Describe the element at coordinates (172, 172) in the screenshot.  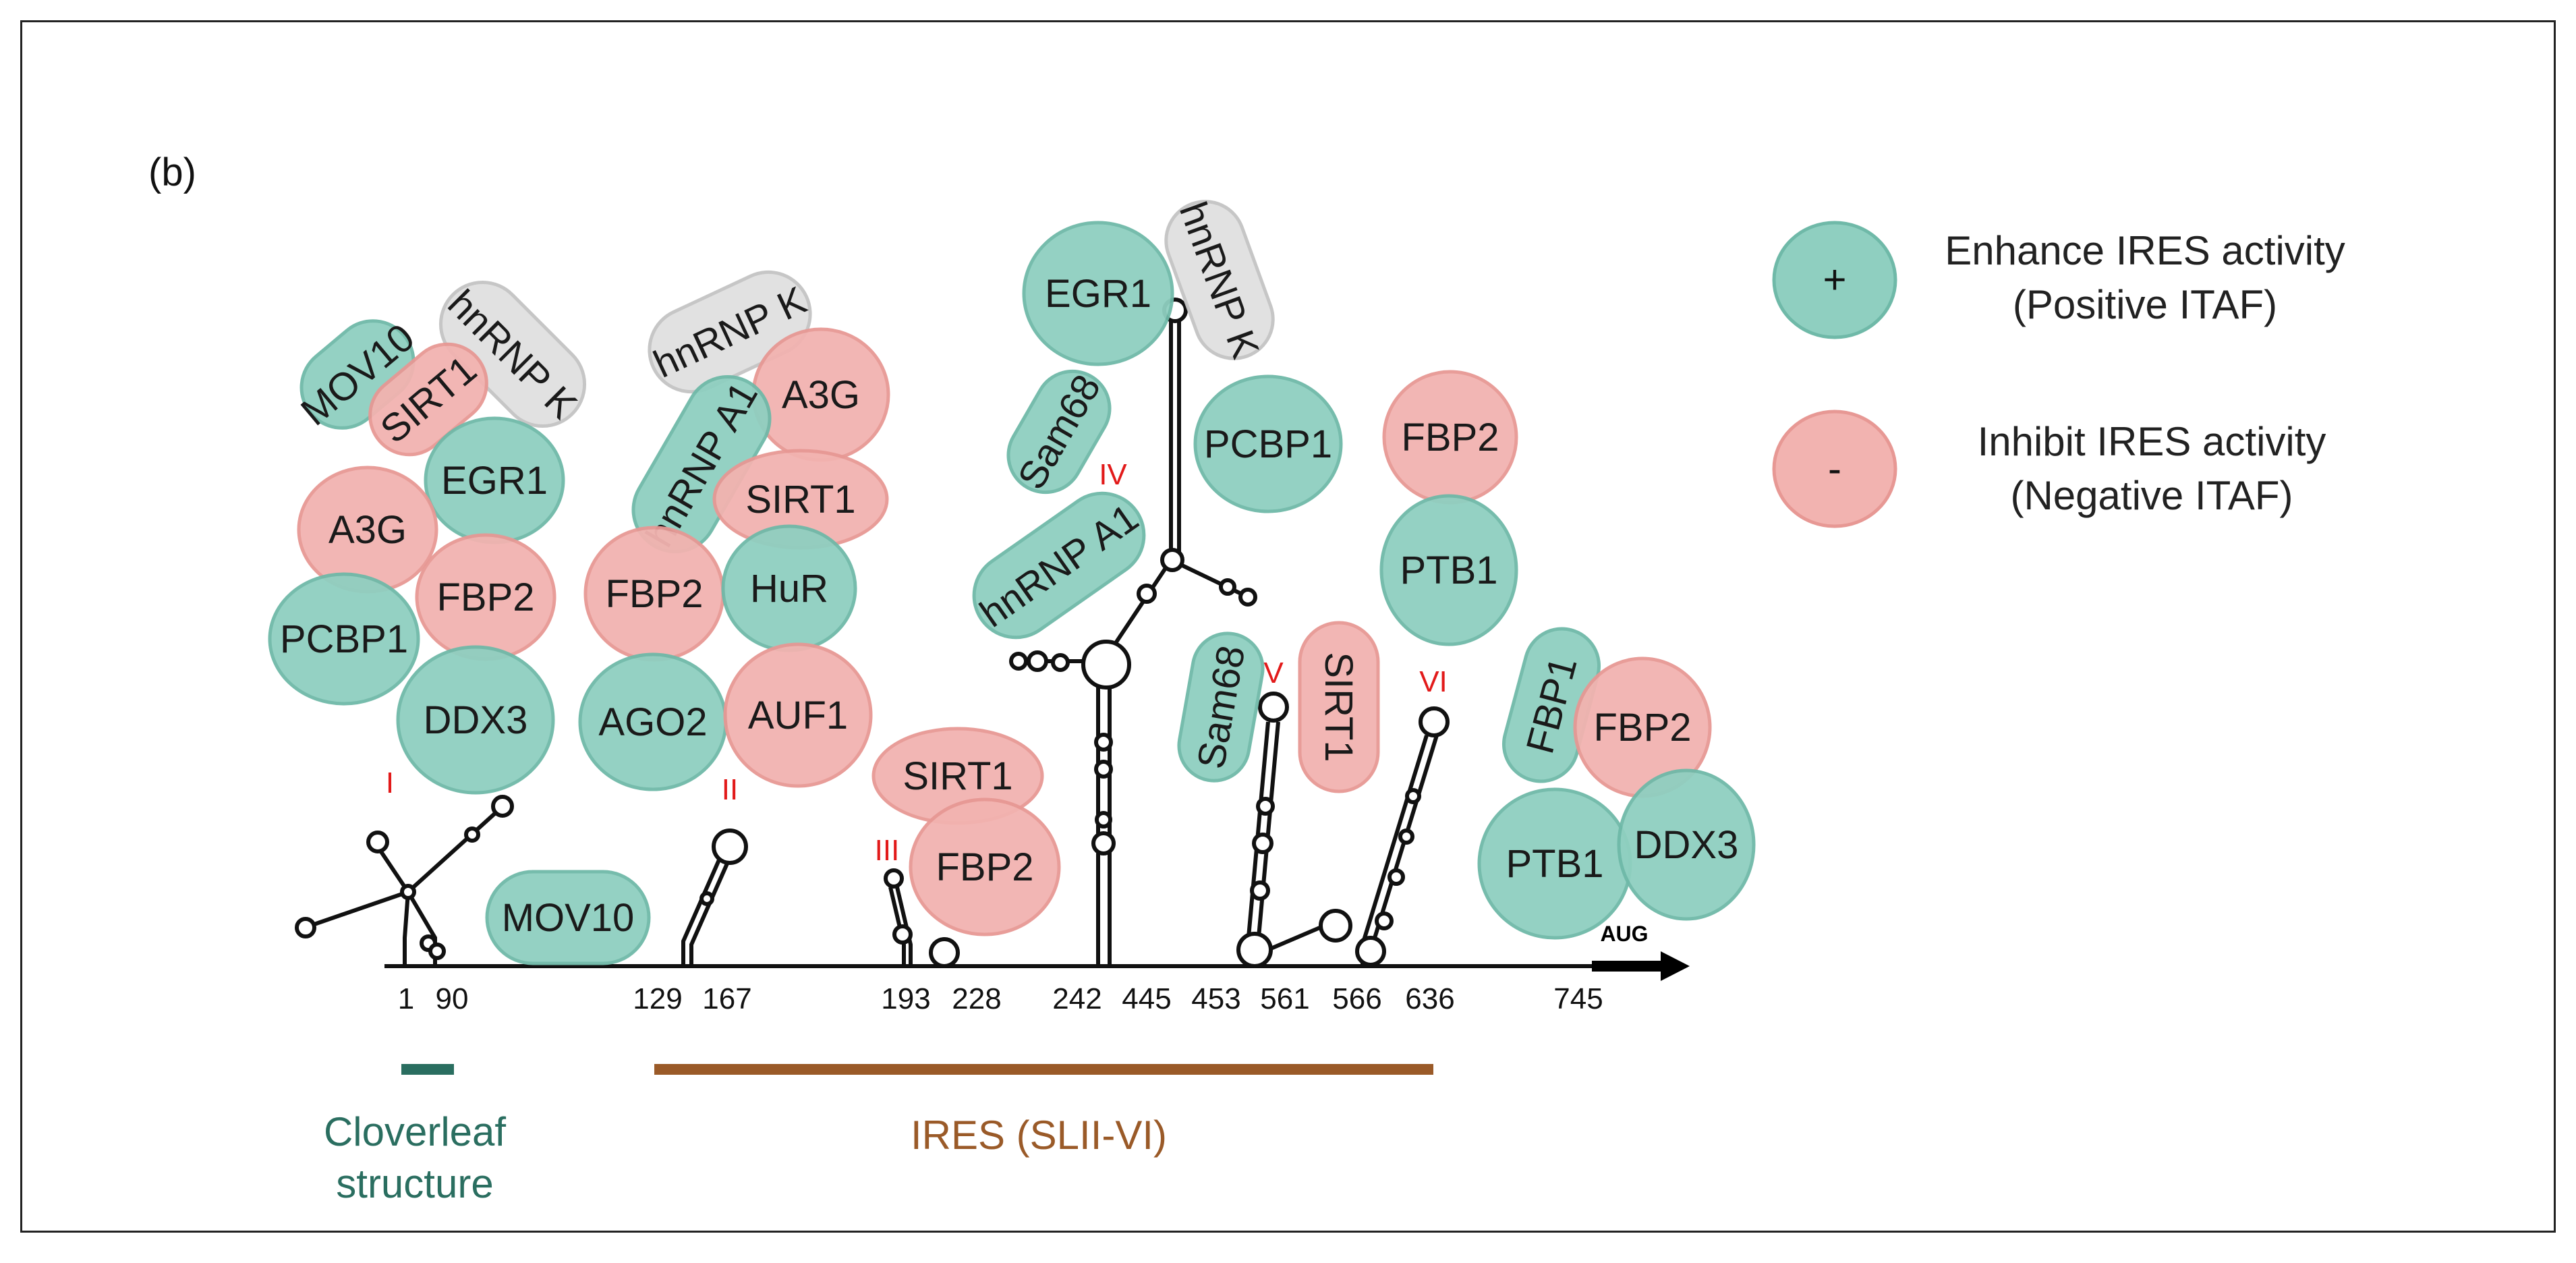
I see `panel-label: (b)` at that location.